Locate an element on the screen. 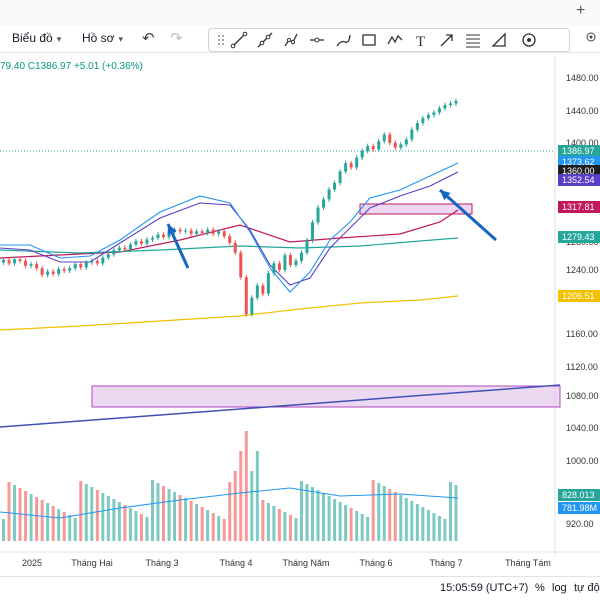  profile-menu-button: Hồ sơ ▾ is located at coordinates (102, 38).